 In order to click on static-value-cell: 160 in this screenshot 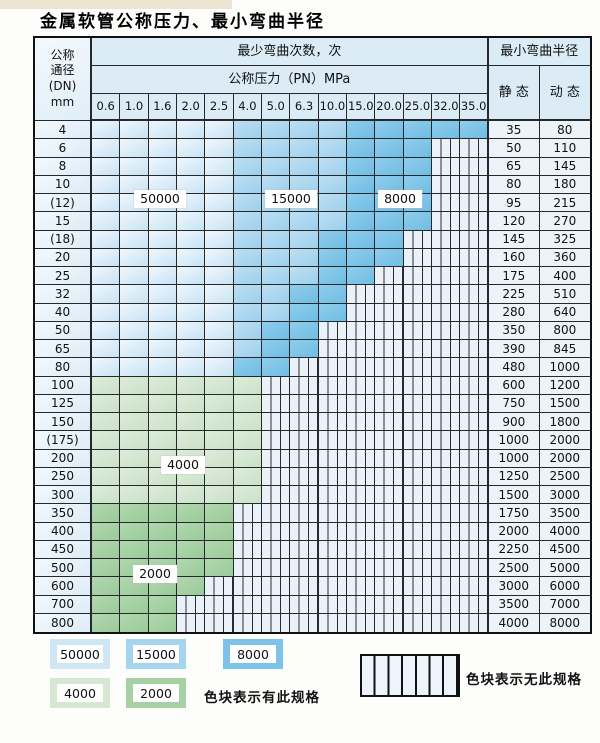, I will do `click(514, 257)`.